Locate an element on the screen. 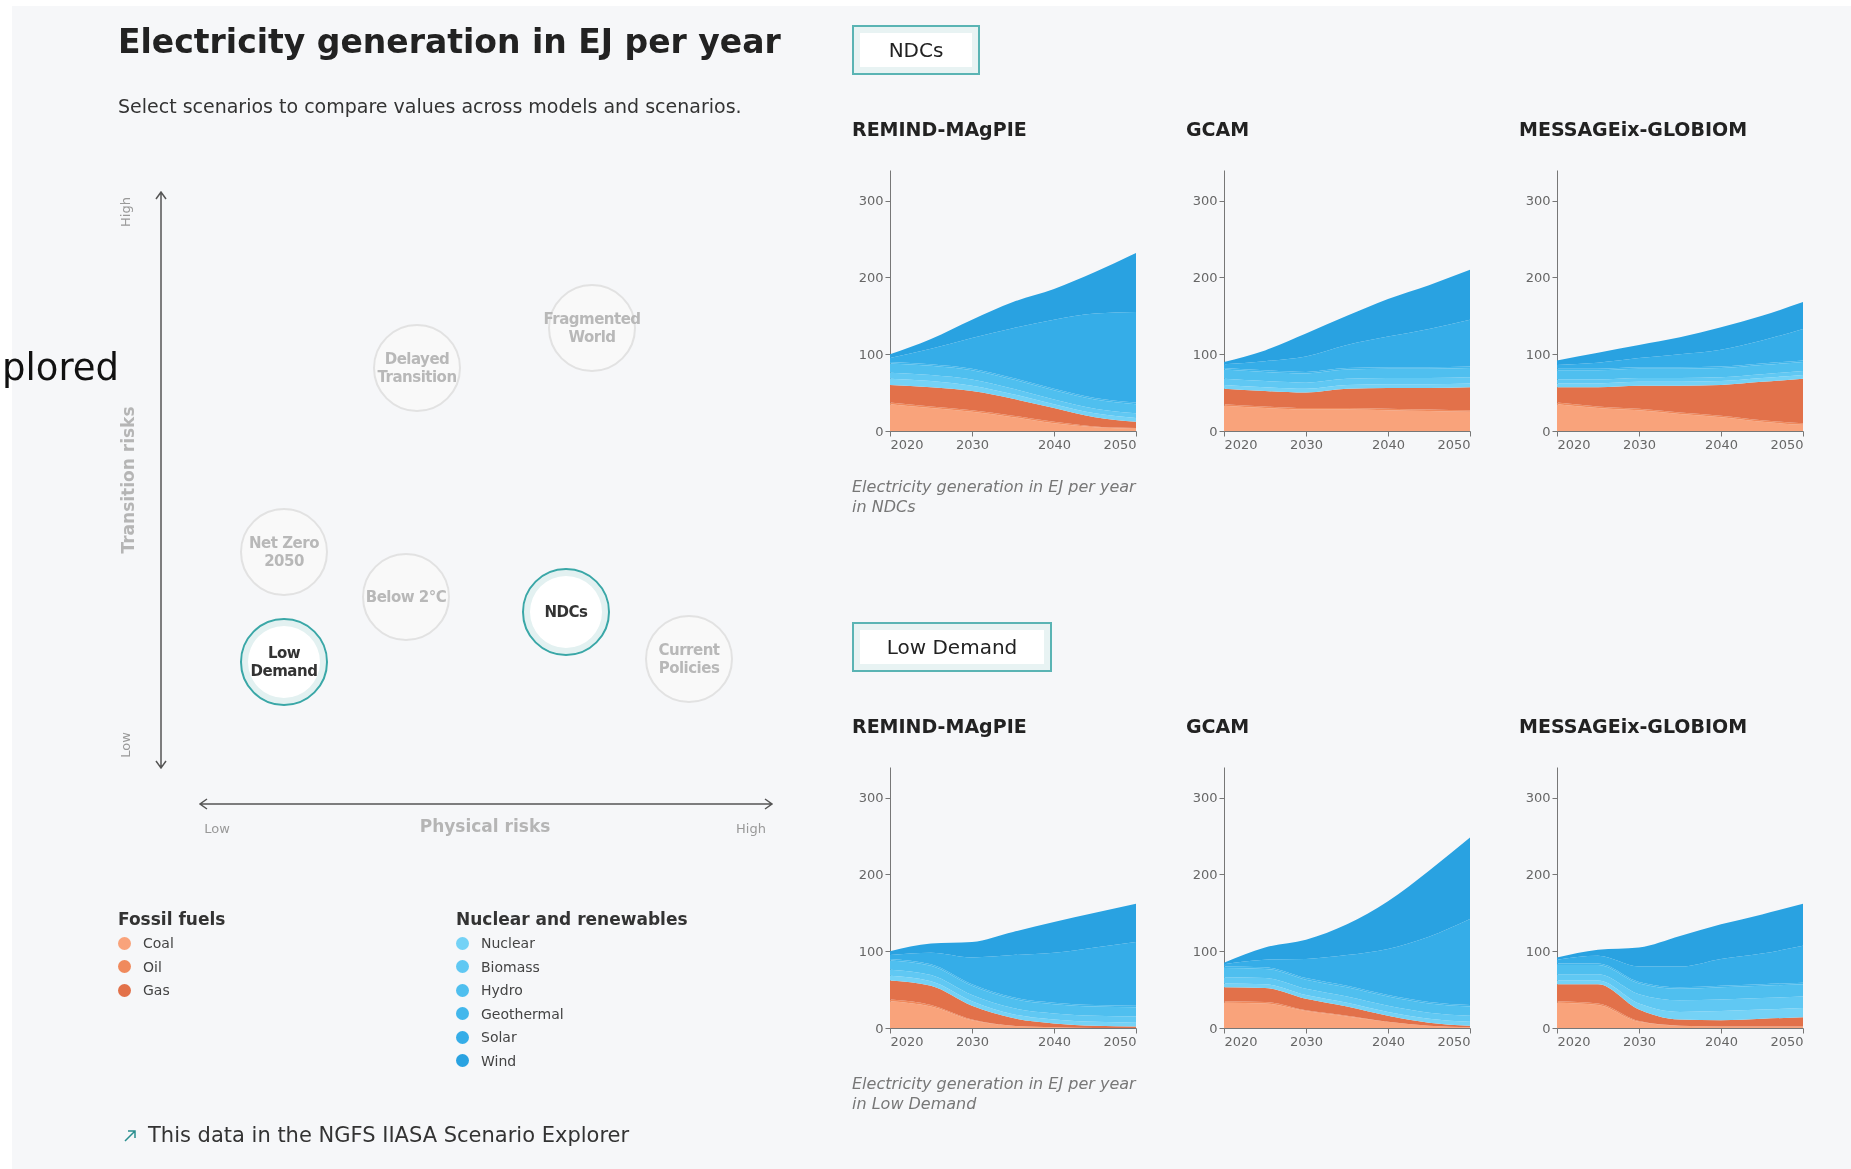 The height and width of the screenshot is (1169, 1851). text: Select scenarios to compare values across models and scenarios. is located at coordinates (430, 106).